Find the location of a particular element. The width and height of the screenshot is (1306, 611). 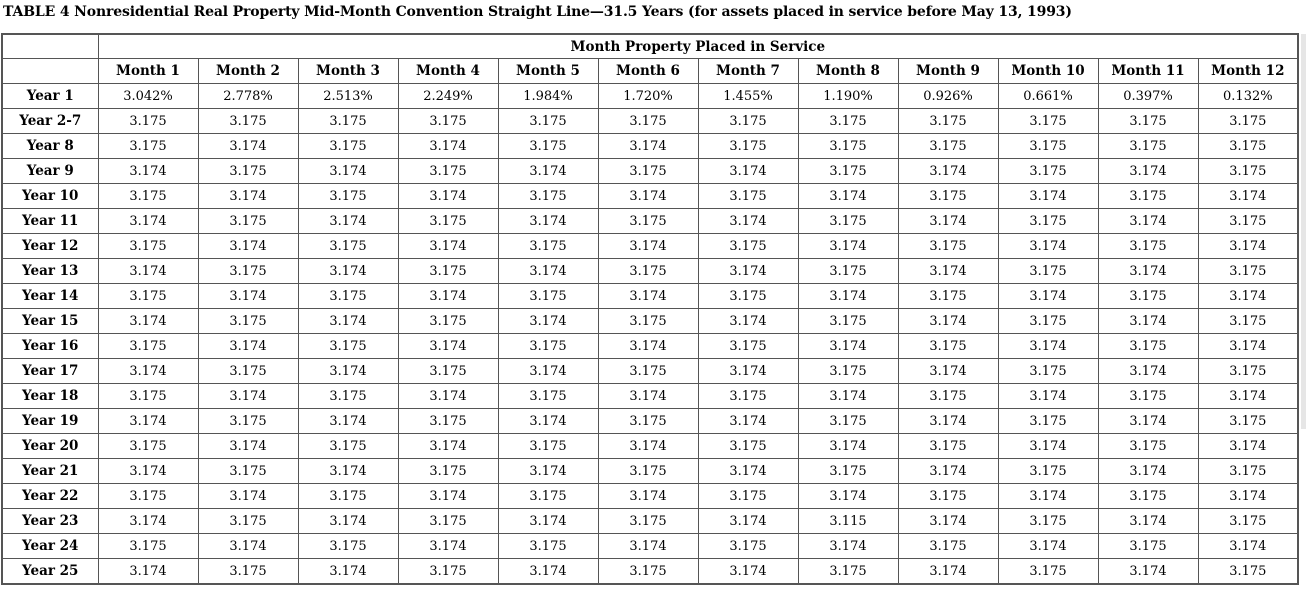

table-cell: 2.778% is located at coordinates (248, 96).